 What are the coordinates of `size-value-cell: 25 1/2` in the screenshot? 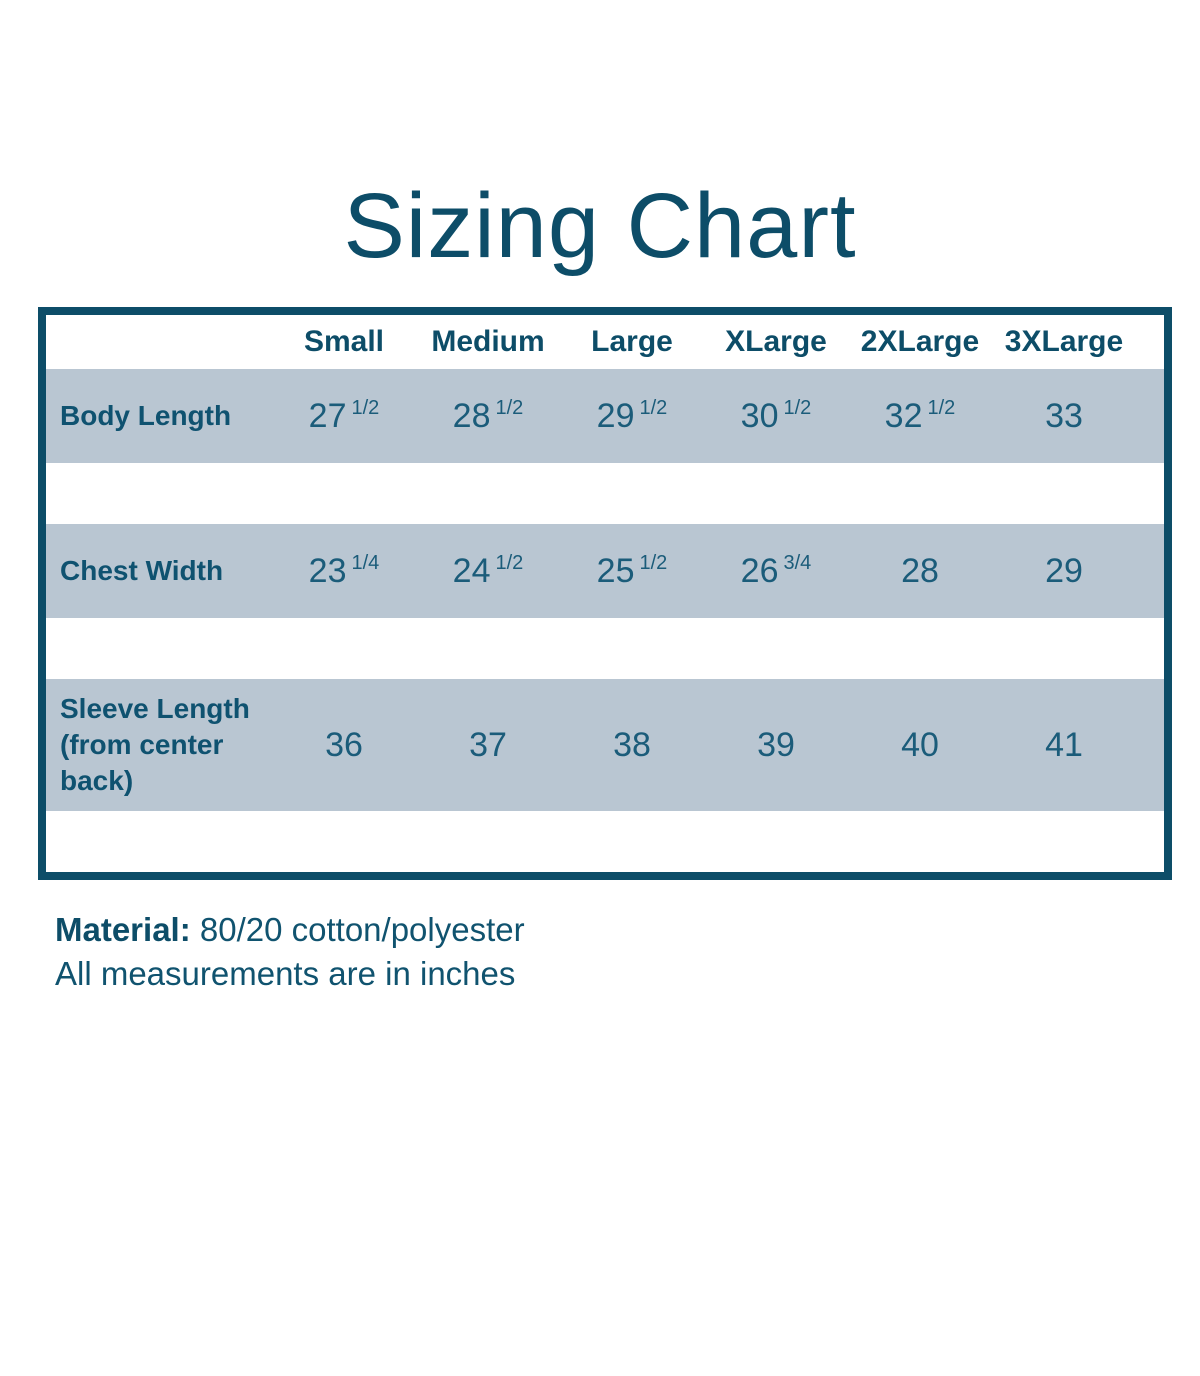 It's located at (632, 570).